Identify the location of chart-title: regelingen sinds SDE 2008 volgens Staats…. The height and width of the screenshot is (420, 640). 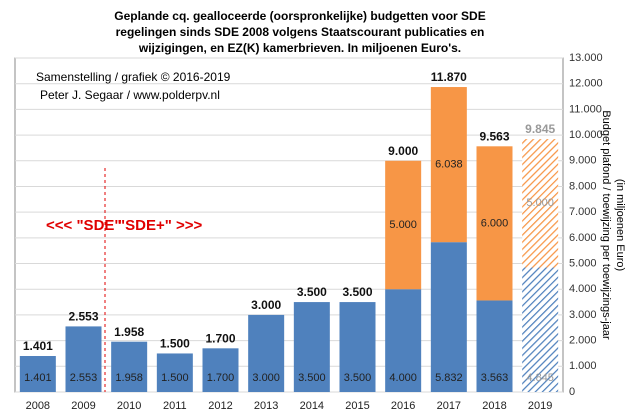
(300, 32).